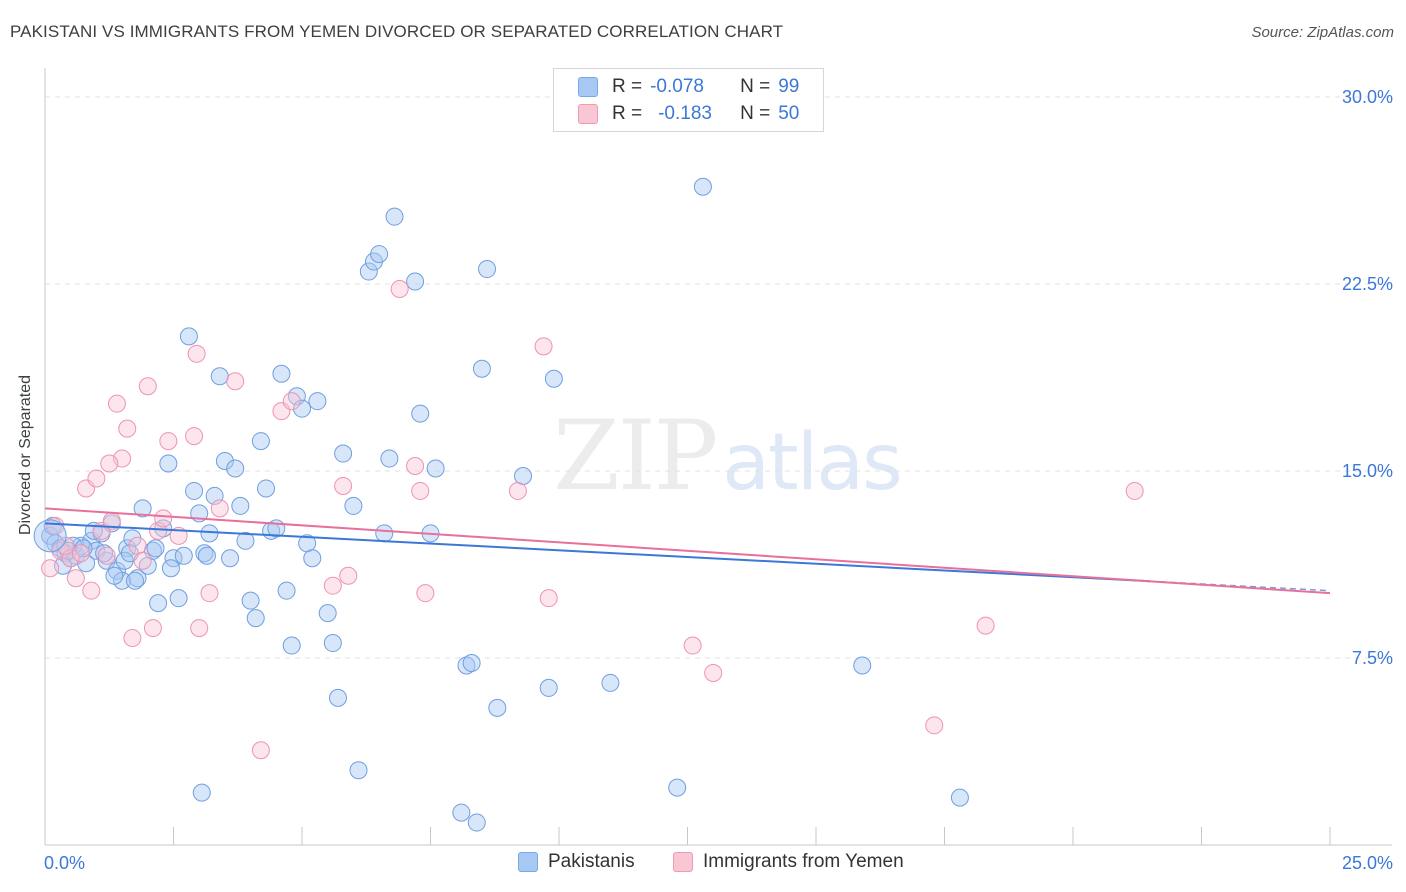 Image resolution: width=1406 pixels, height=892 pixels. What do you see at coordinates (1372, 658) in the screenshot?
I see `y-tick-label: 7.5%` at bounding box center [1372, 658].